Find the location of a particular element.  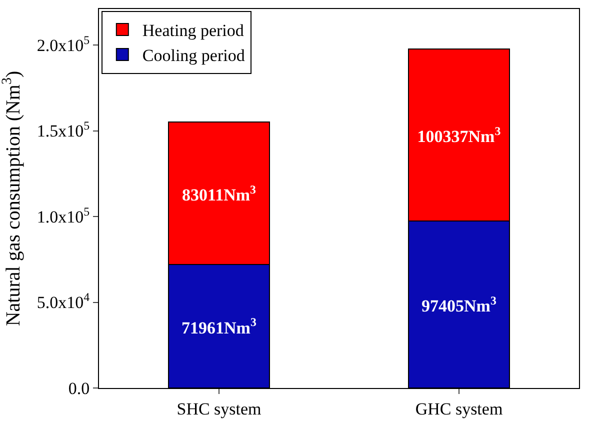

y-tick-label: 0.0 is located at coordinates (79, 388).